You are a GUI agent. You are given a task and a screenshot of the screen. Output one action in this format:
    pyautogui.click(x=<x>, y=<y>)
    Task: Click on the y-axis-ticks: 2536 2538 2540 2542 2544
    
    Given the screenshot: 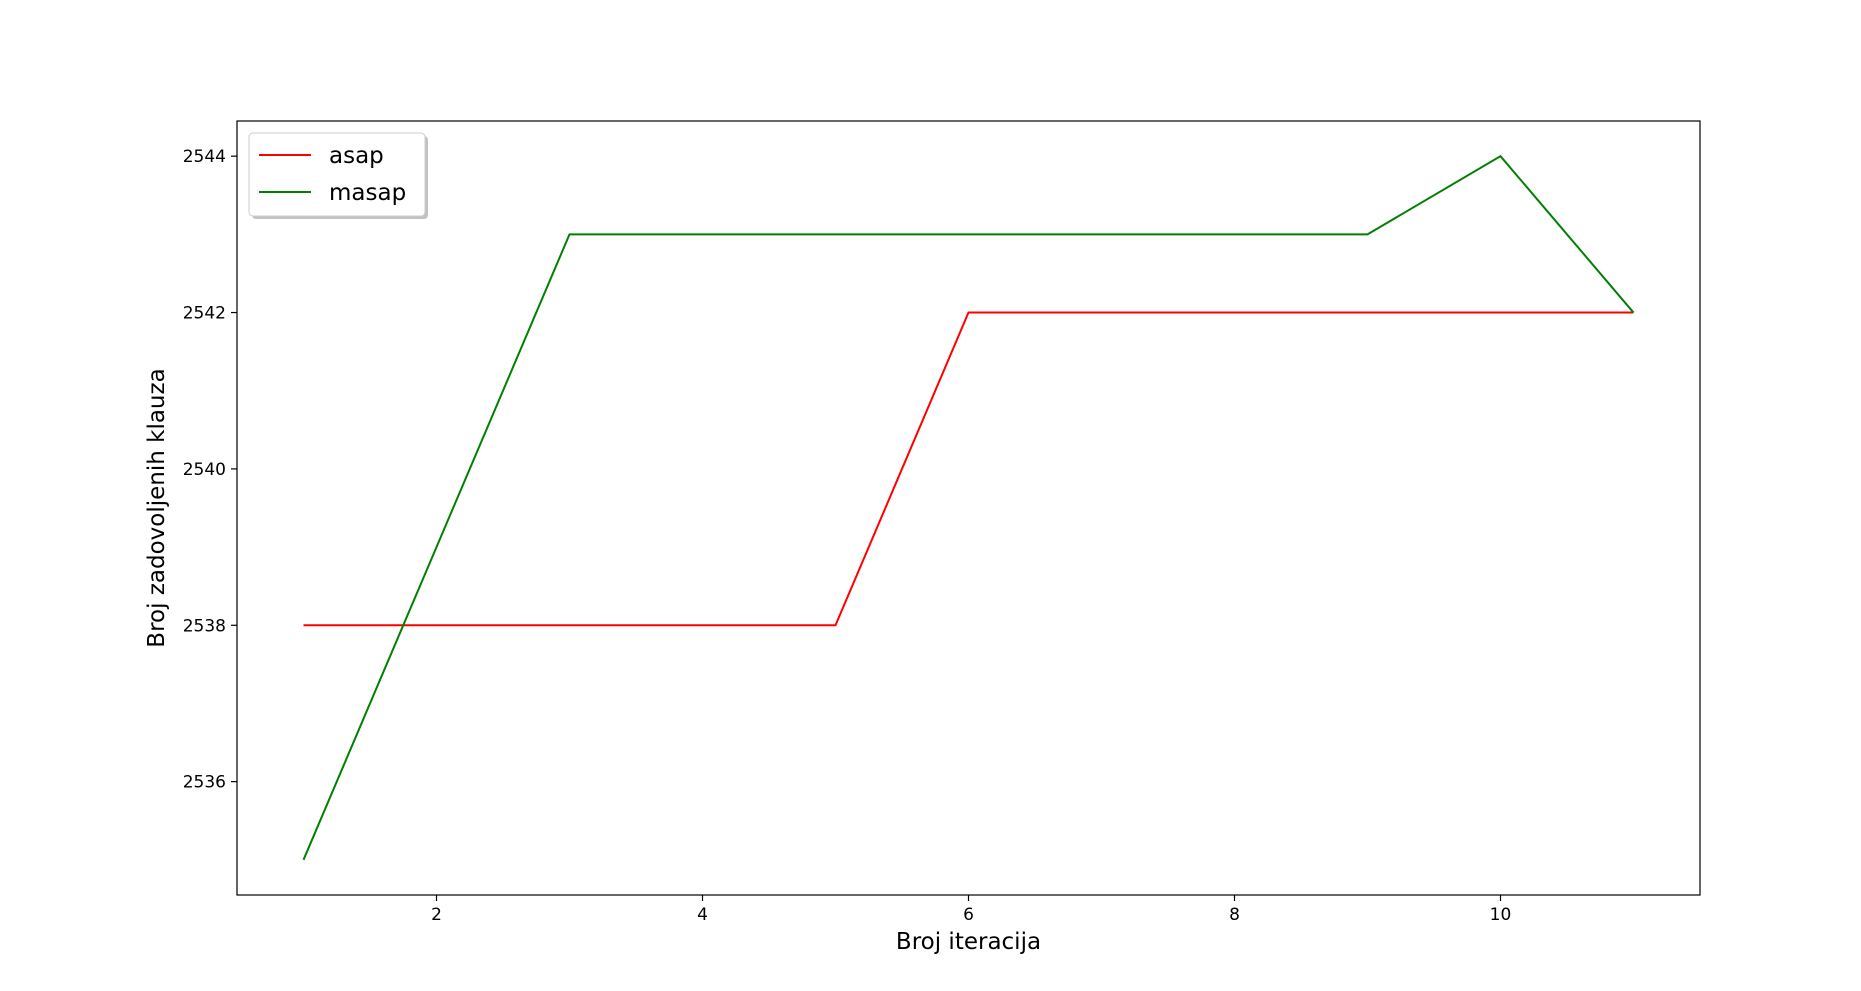 What is the action you would take?
    pyautogui.click(x=210, y=470)
    